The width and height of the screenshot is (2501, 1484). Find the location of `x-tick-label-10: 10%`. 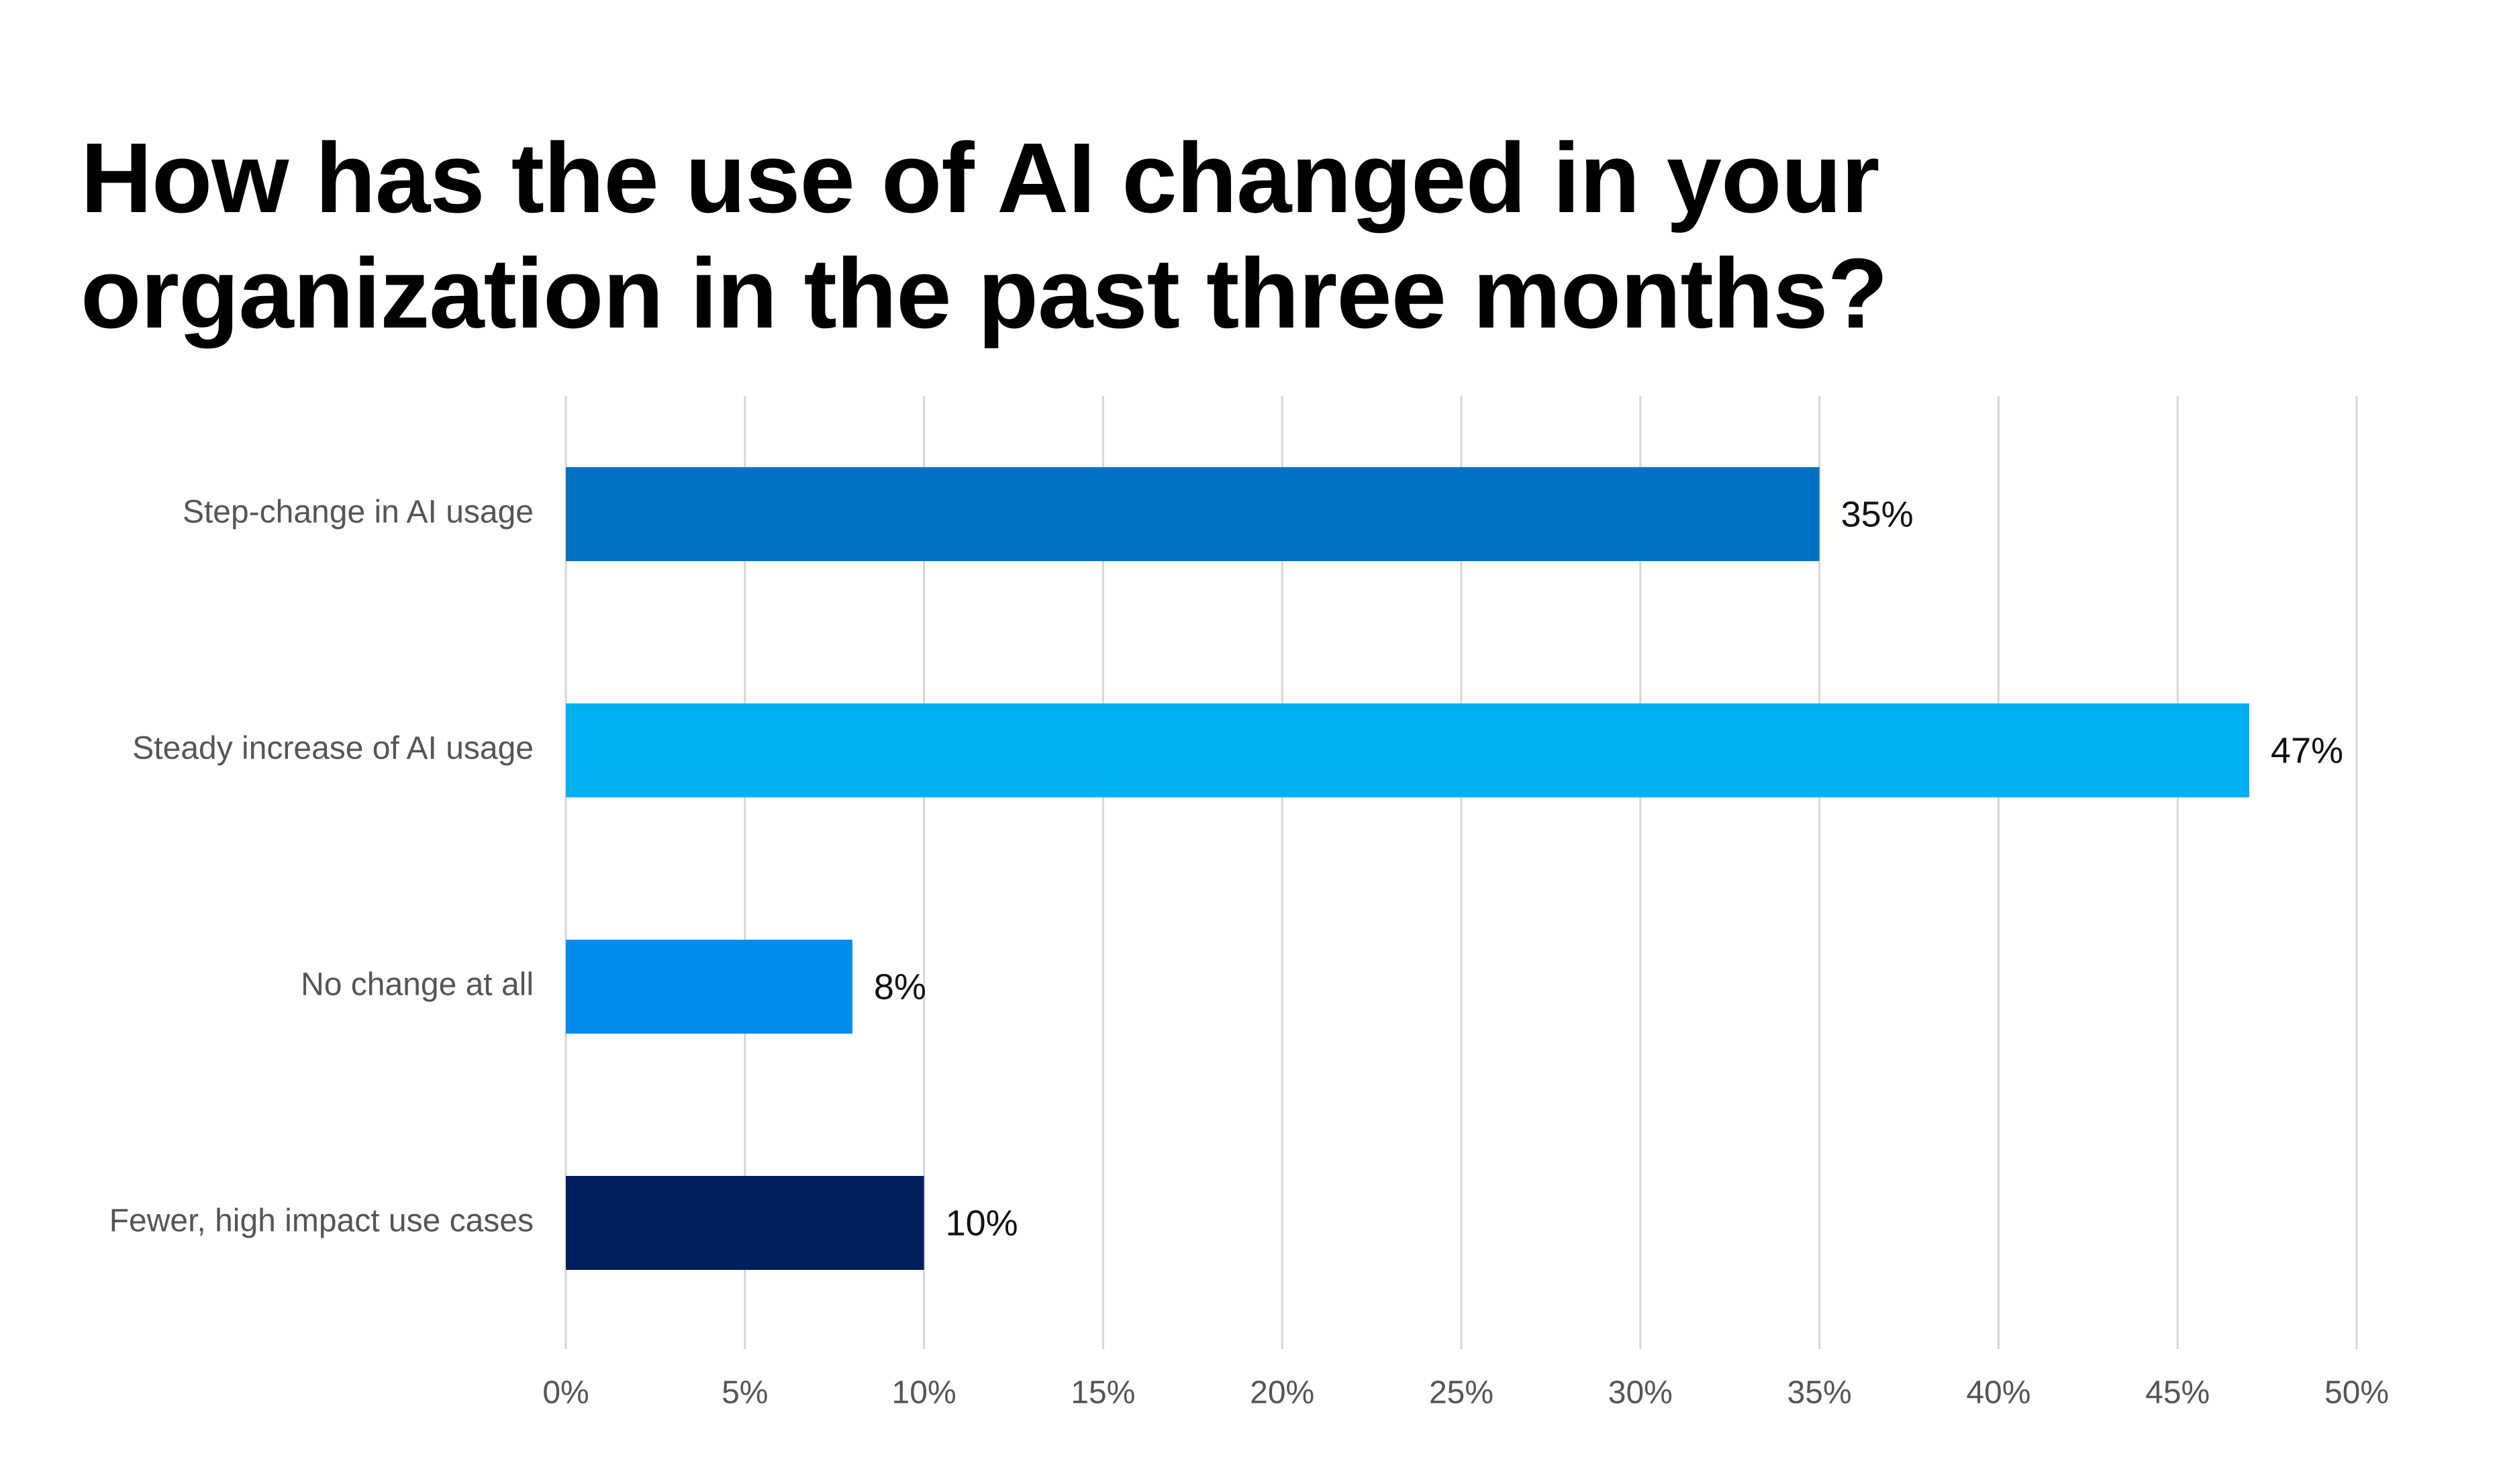

x-tick-label-10: 10% is located at coordinates (925, 1393).